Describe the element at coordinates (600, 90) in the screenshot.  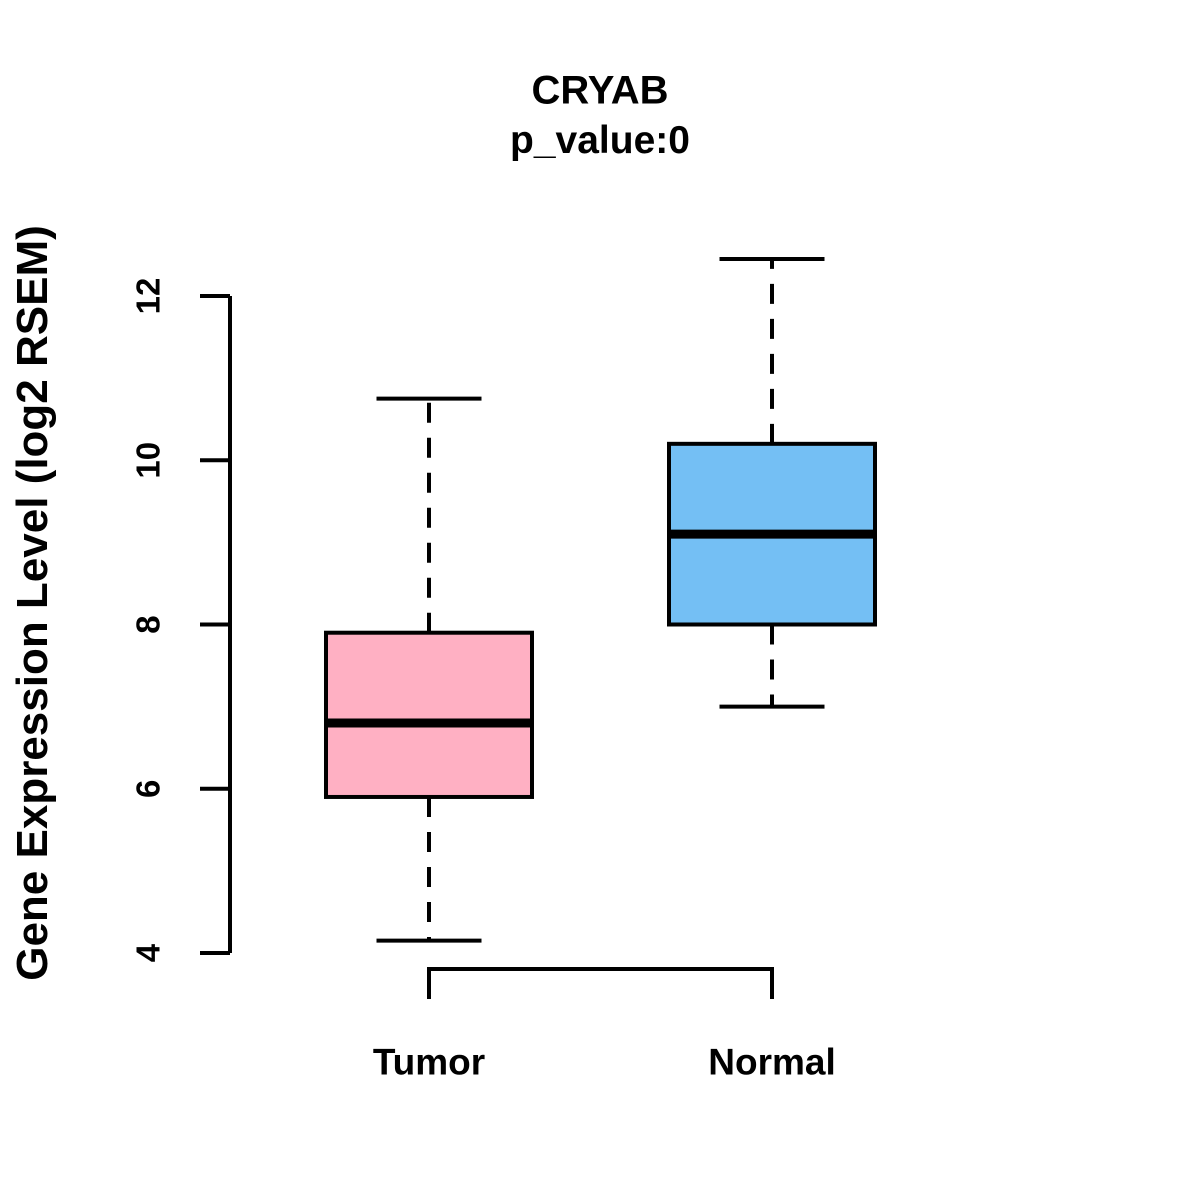
I see `chart-title: CRYAB` at that location.